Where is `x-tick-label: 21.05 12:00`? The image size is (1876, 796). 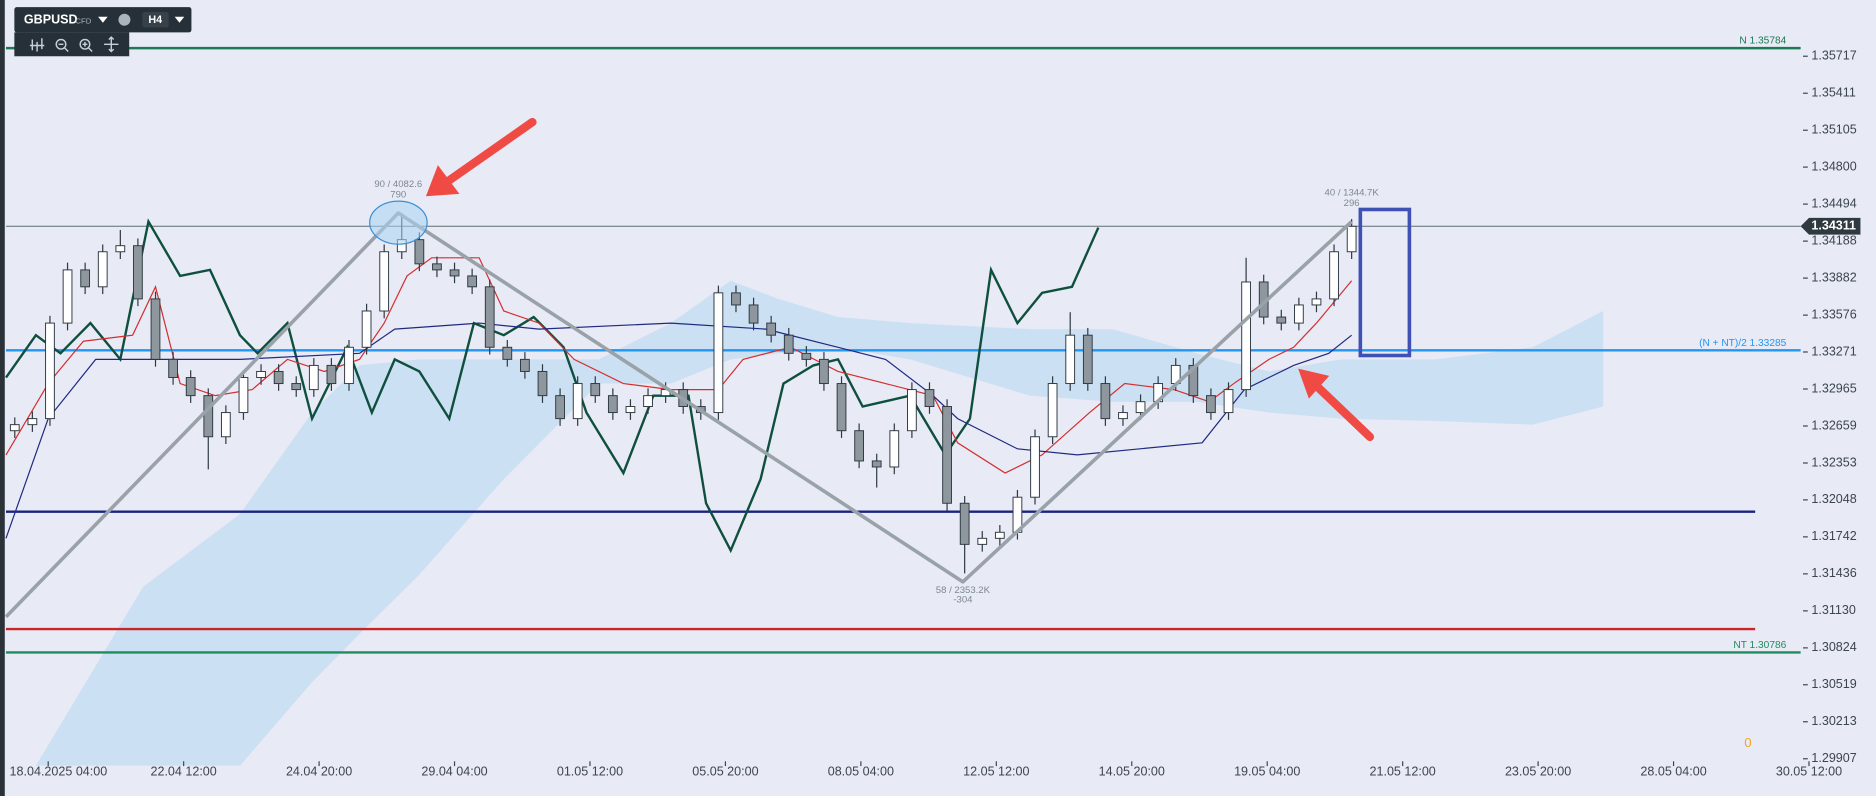 x-tick-label: 21.05 12:00 is located at coordinates (1403, 771).